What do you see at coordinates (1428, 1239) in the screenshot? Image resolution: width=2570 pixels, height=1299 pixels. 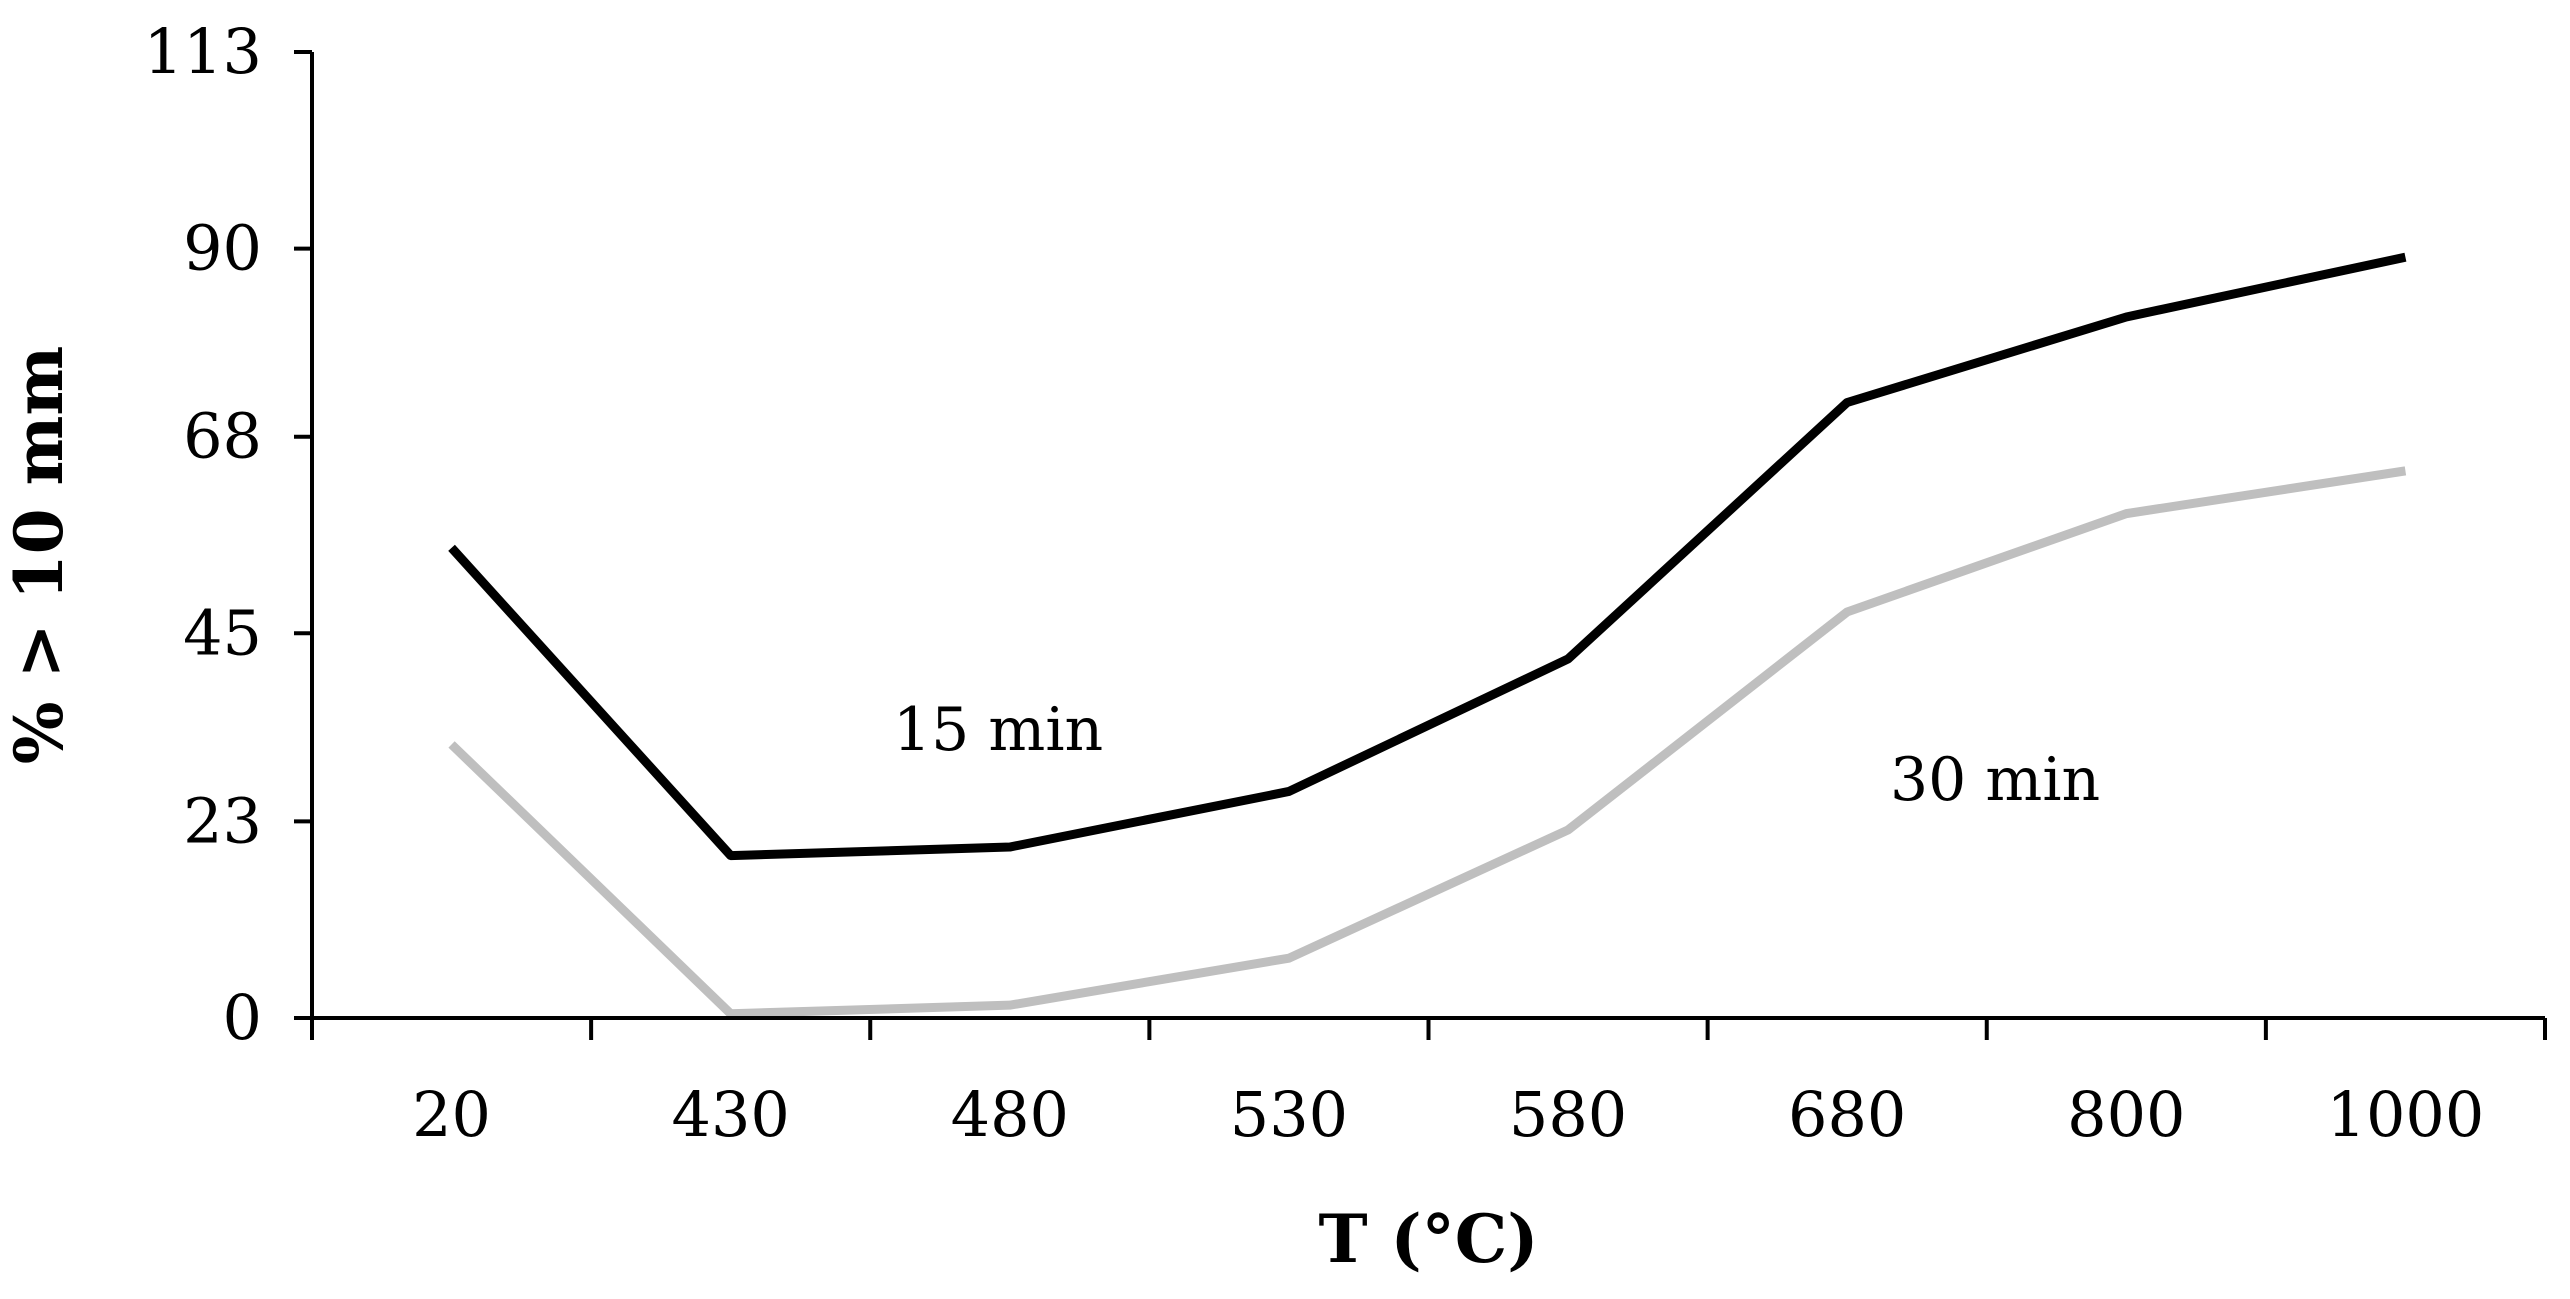 I see `x-axis-title: T (°C)` at bounding box center [1428, 1239].